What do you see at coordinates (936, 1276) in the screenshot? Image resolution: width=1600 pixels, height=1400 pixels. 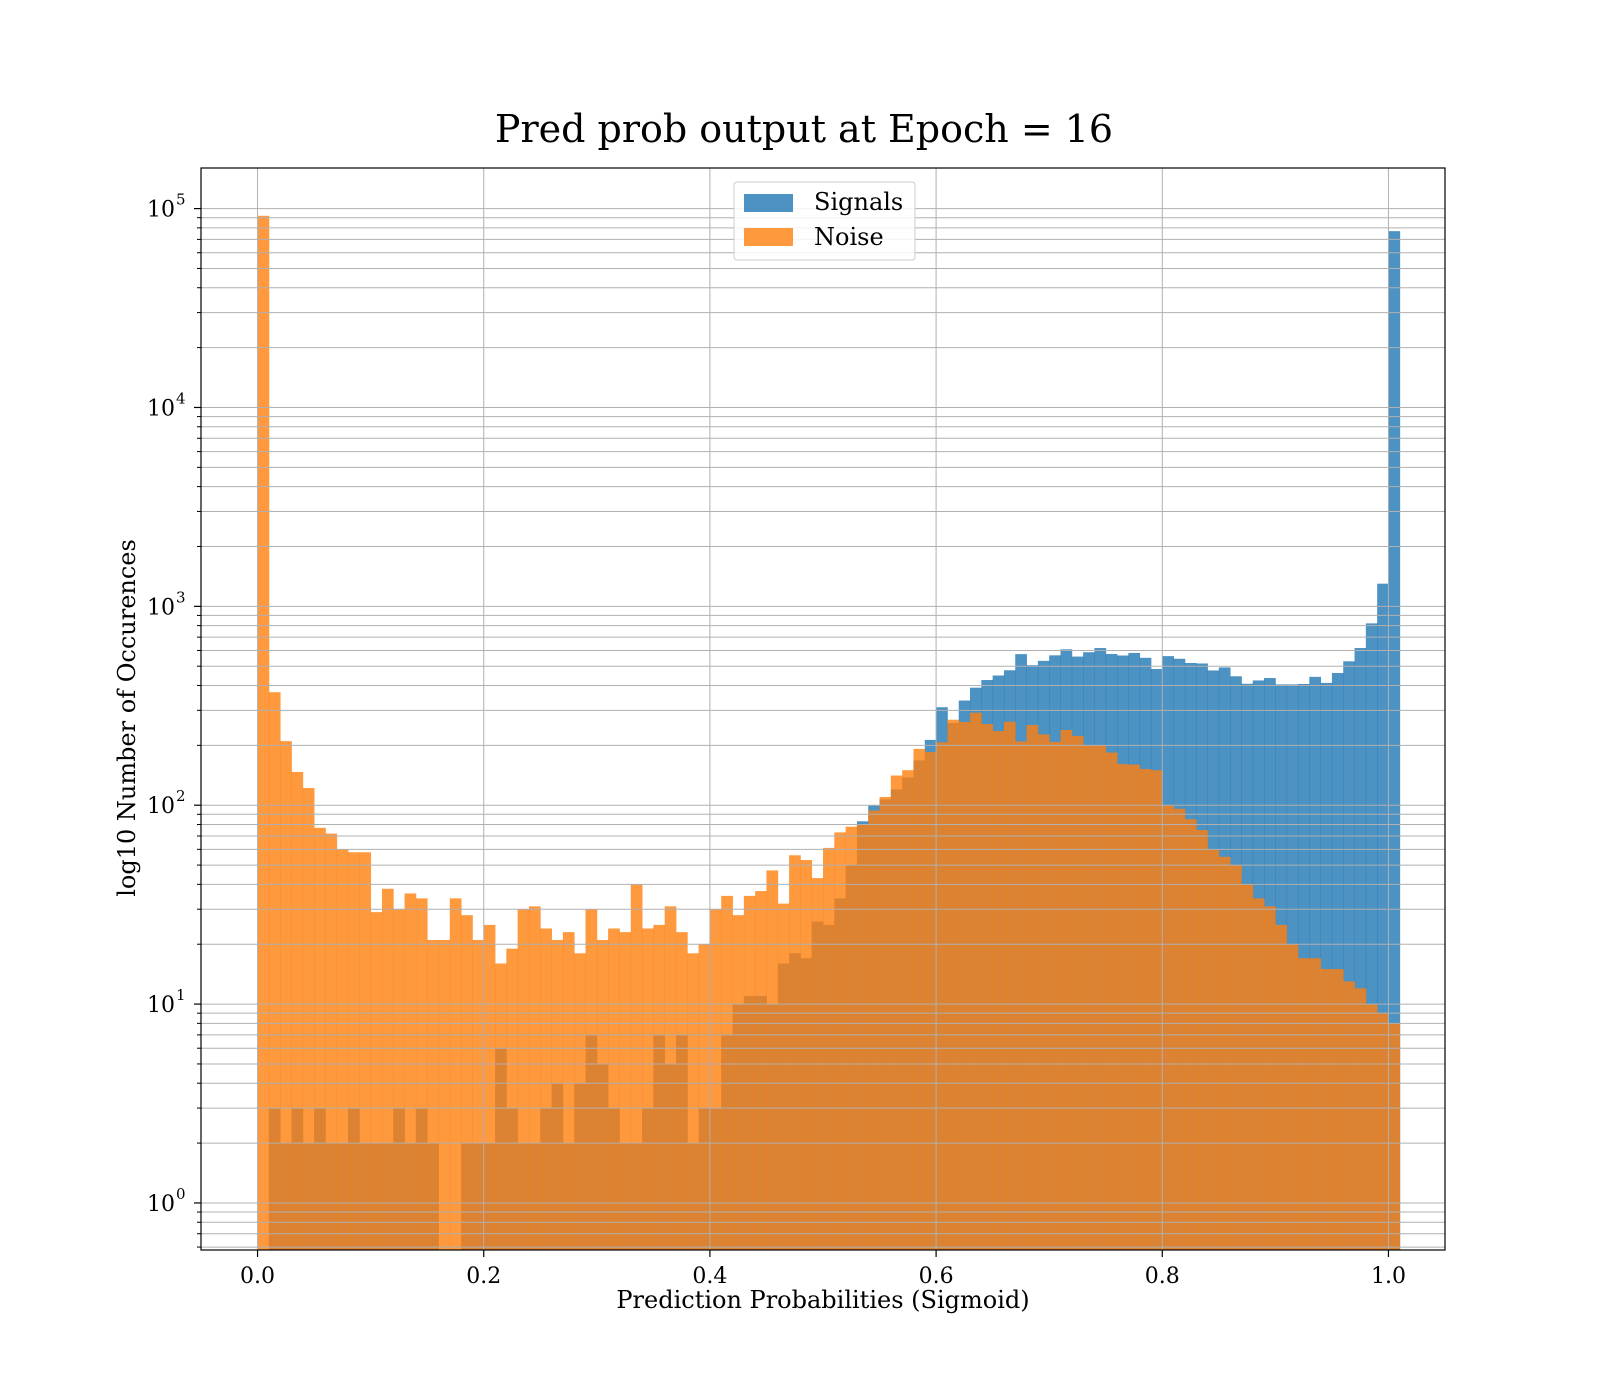 I see `x-tick-label: 0.6` at bounding box center [936, 1276].